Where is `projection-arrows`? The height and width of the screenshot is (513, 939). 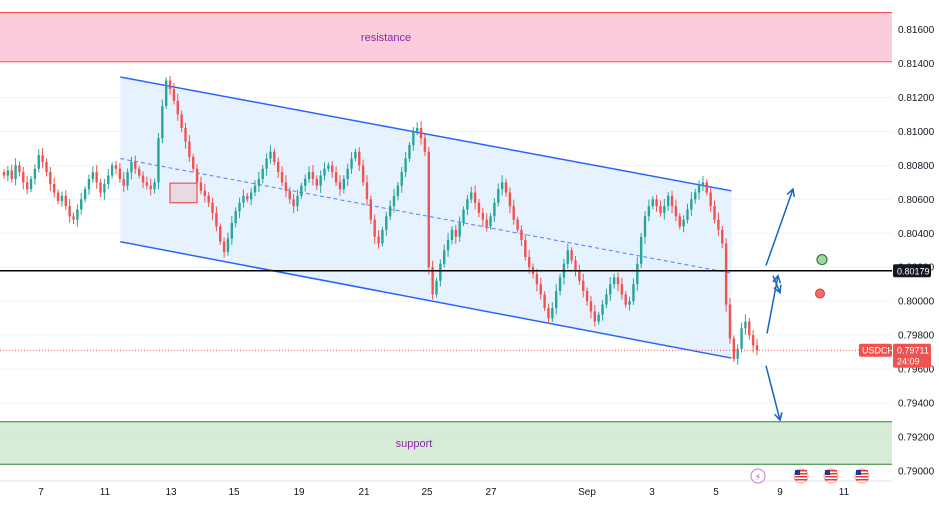 projection-arrows is located at coordinates (780, 304).